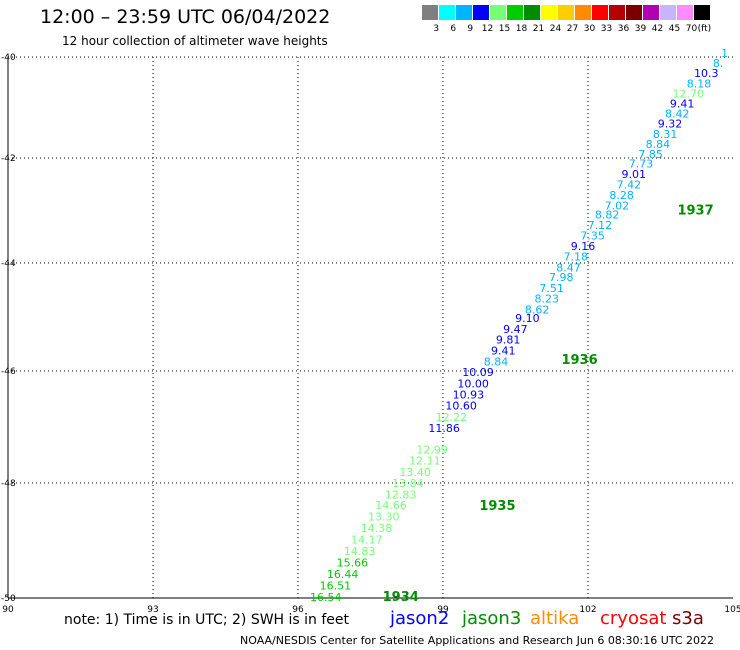 This screenshot has height=650, width=740. What do you see at coordinates (152, 610) in the screenshot?
I see `lon-tick-label: 93` at bounding box center [152, 610].